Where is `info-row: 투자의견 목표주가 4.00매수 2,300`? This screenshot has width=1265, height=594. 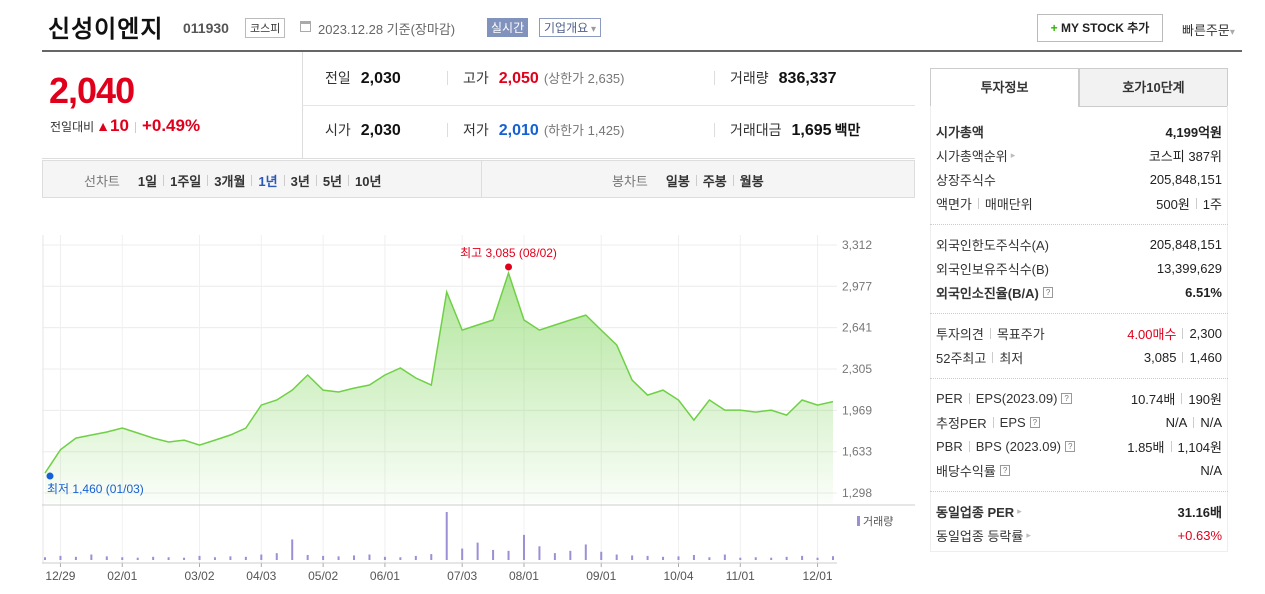
info-row: 투자의견 목표주가 4.00매수 2,300 is located at coordinates (1079, 333).